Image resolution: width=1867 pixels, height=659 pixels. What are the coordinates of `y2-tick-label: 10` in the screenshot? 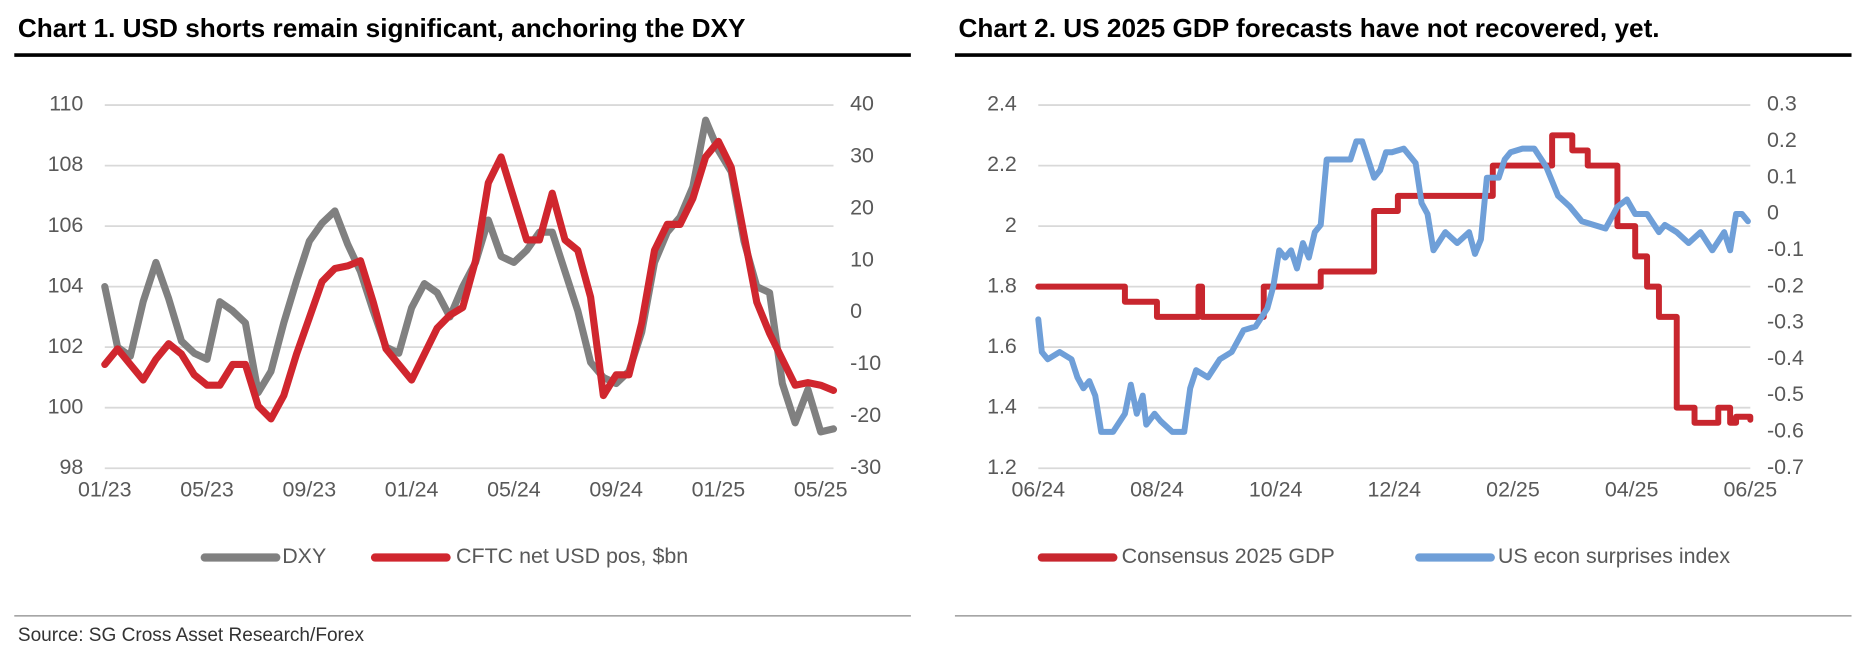 It's located at (862, 259).